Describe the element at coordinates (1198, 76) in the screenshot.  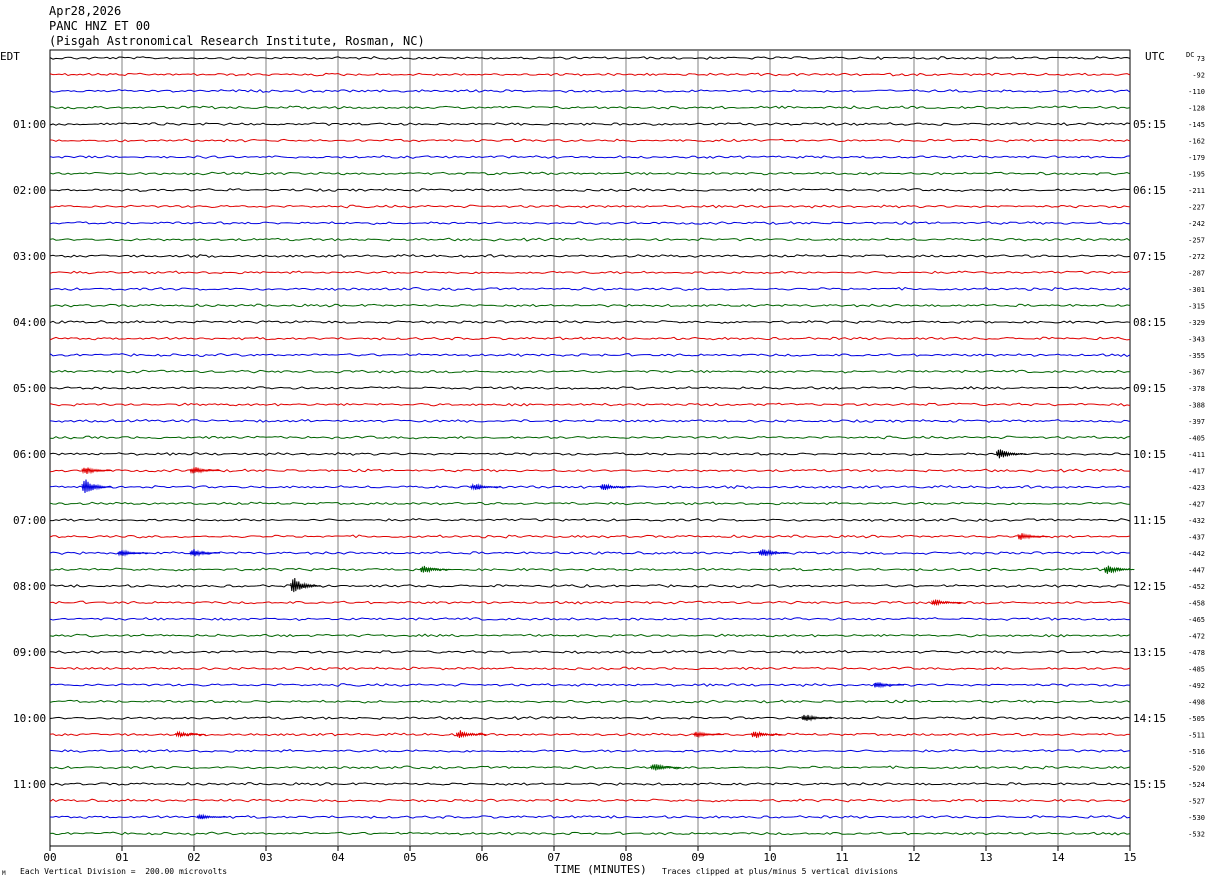
I see `dc-offset-label: -92` at that location.